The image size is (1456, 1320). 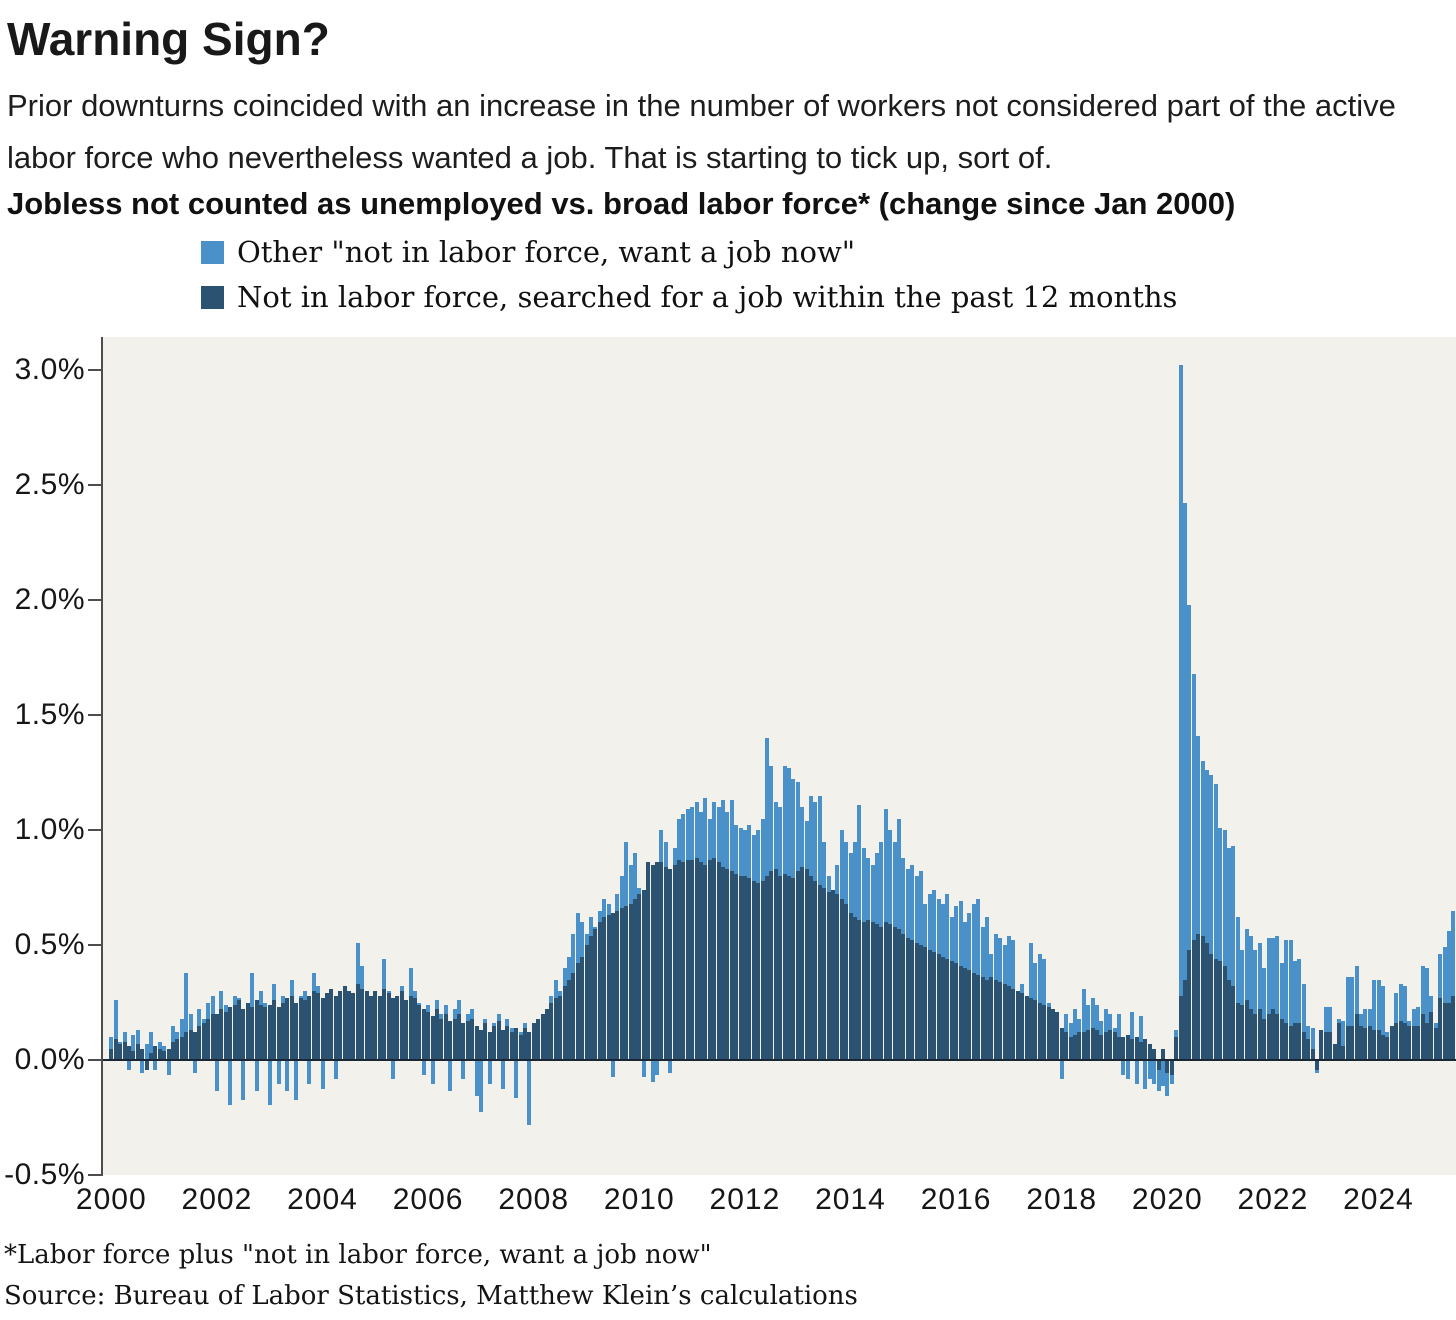 I want to click on x-axis-label: 2014, so click(x=850, y=1199).